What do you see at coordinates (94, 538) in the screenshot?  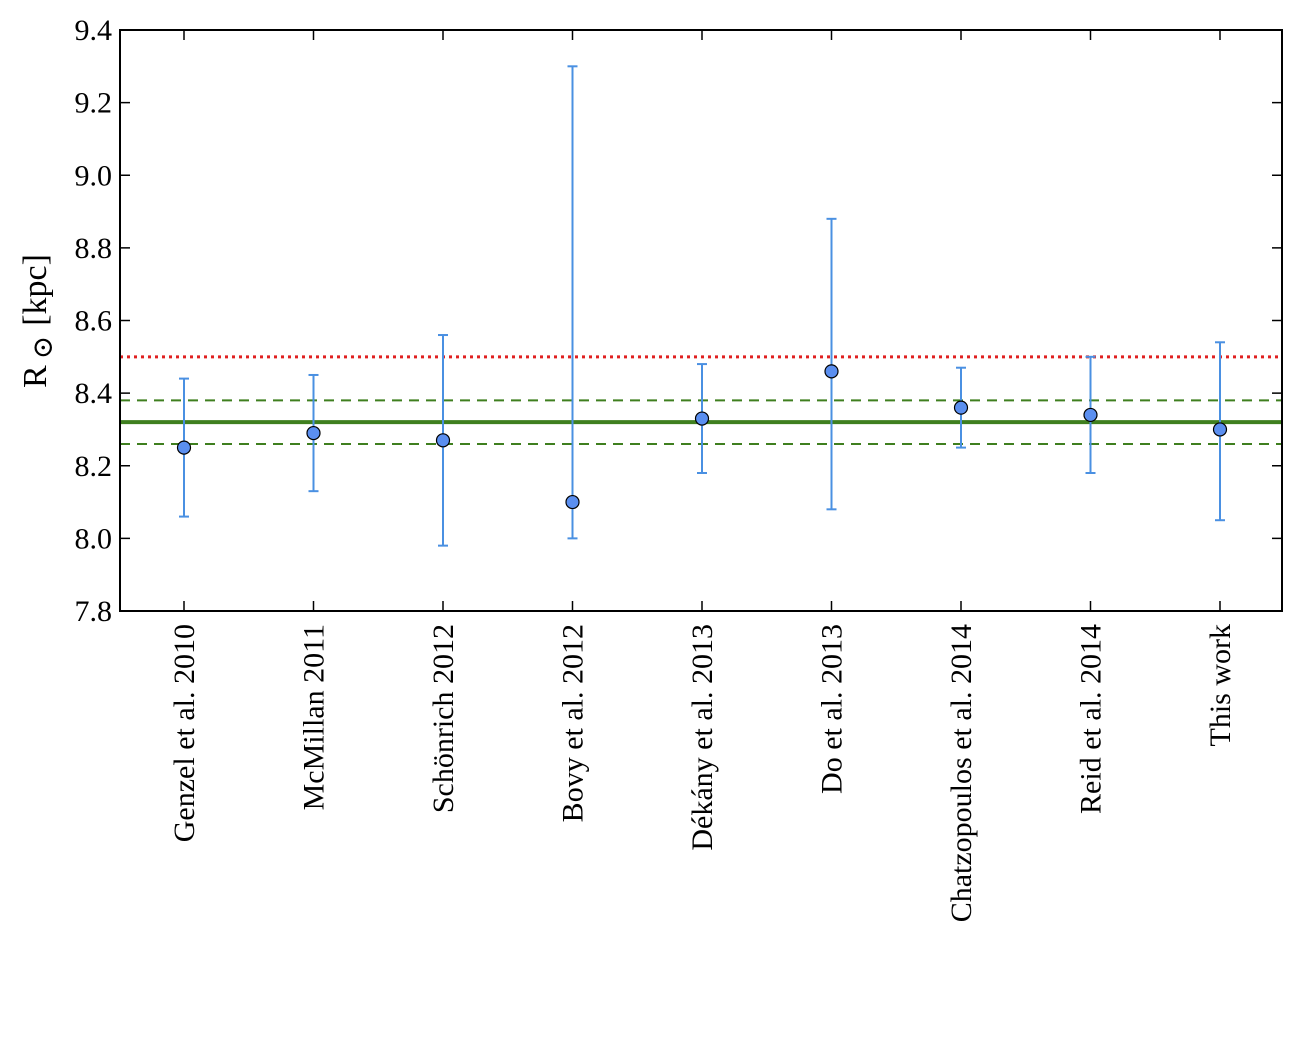 I see `y-tick-label: 8.0` at bounding box center [94, 538].